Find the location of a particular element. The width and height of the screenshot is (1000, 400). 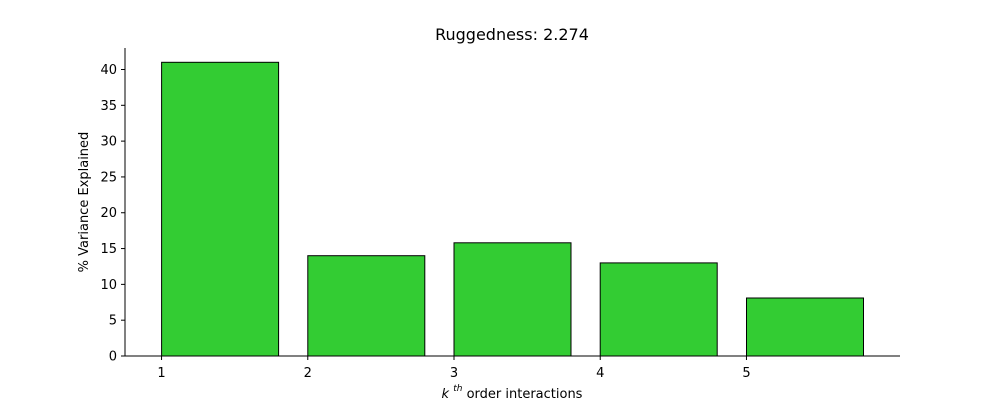

y-axis-title: % Variance Explained is located at coordinates (84, 202).